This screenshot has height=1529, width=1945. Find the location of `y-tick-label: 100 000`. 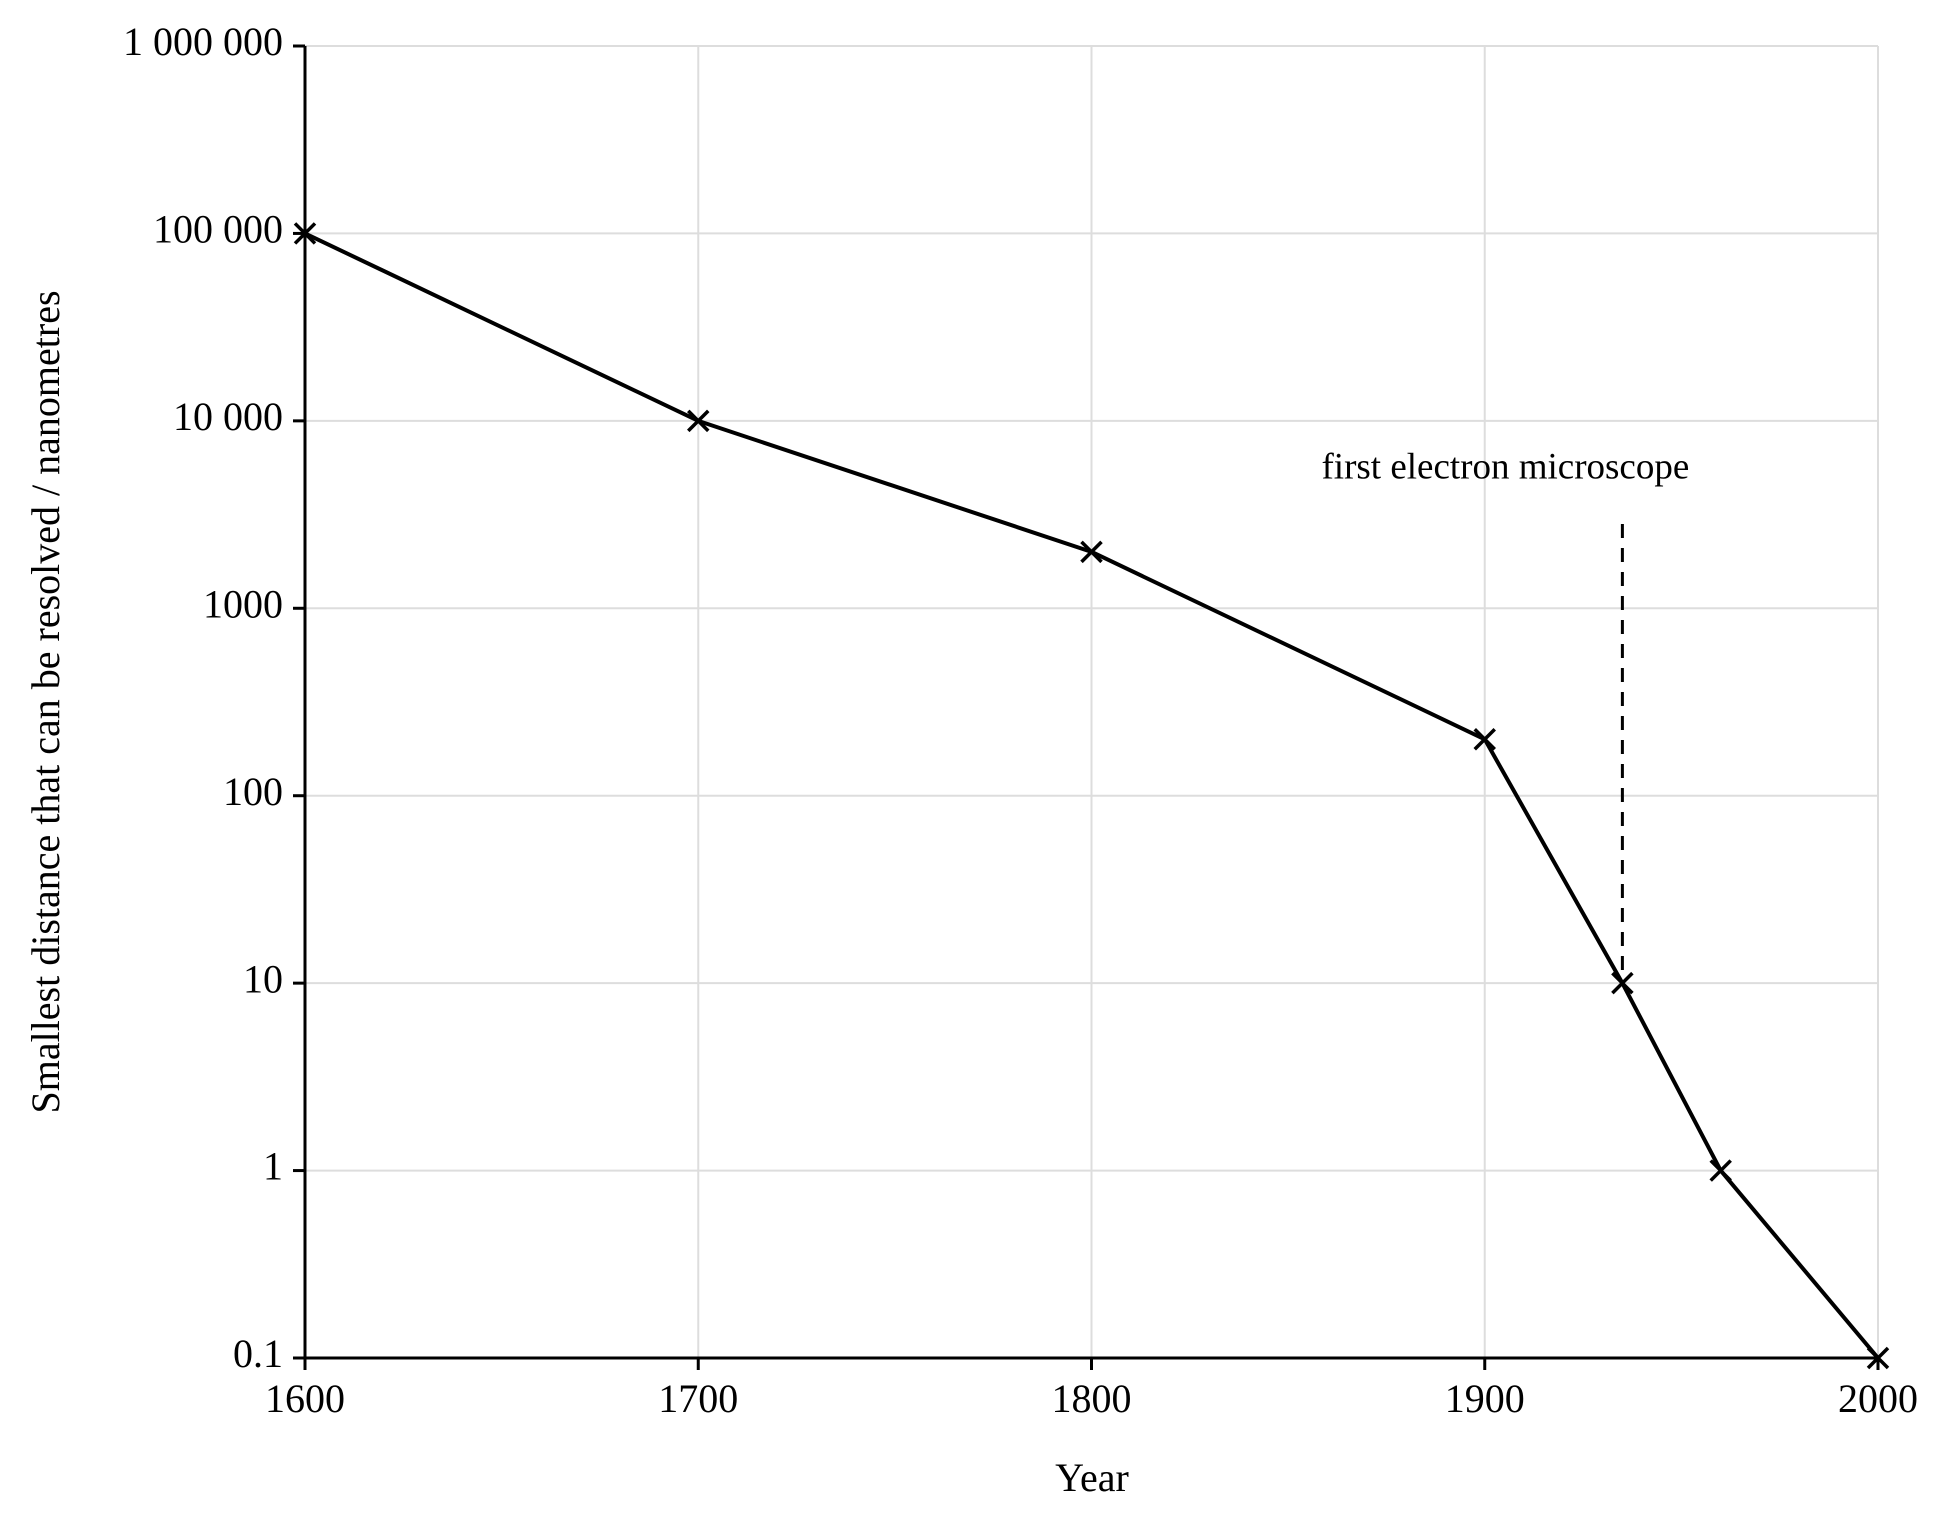

y-tick-label: 100 000 is located at coordinates (218, 229).